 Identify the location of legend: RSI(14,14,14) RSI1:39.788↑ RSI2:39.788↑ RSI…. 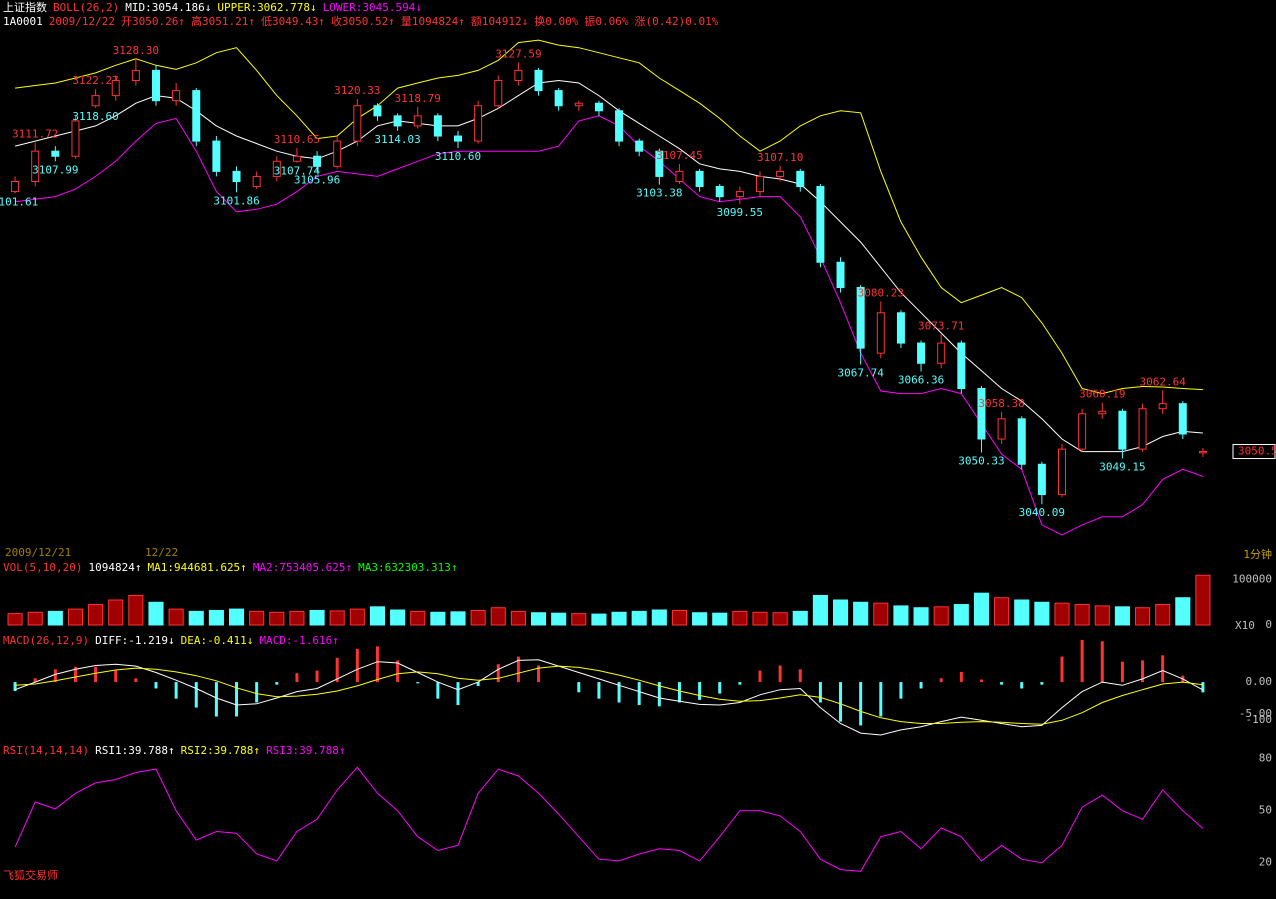
(174, 750).